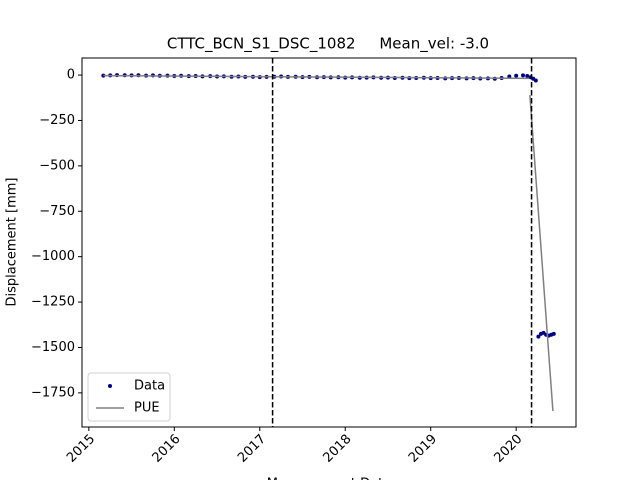 The width and height of the screenshot is (640, 480). I want to click on y-tick-label: −750, so click(57, 211).